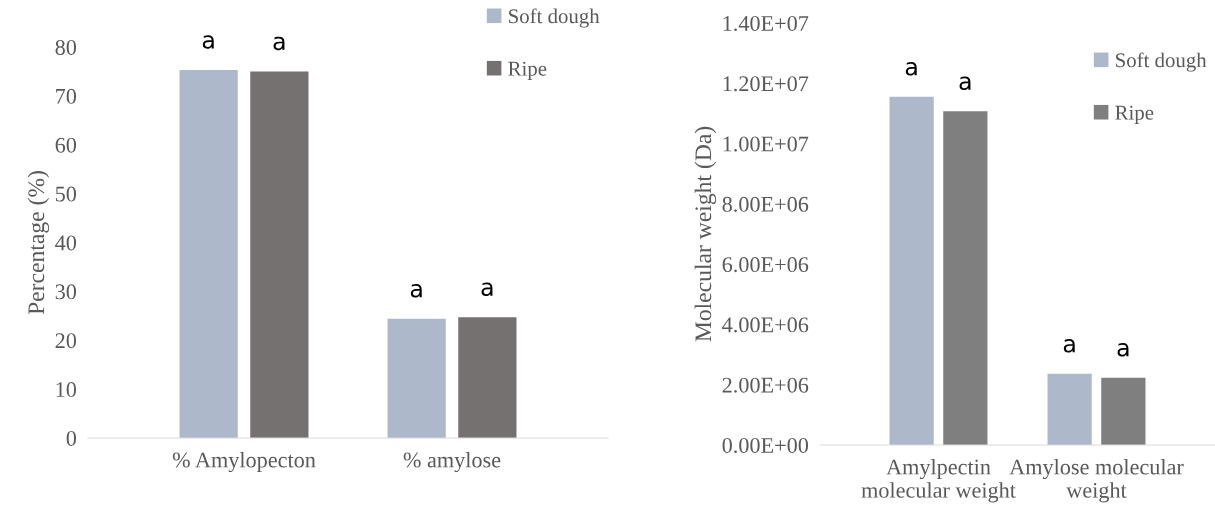  I want to click on x-tick-label: % amylose, so click(452, 462).